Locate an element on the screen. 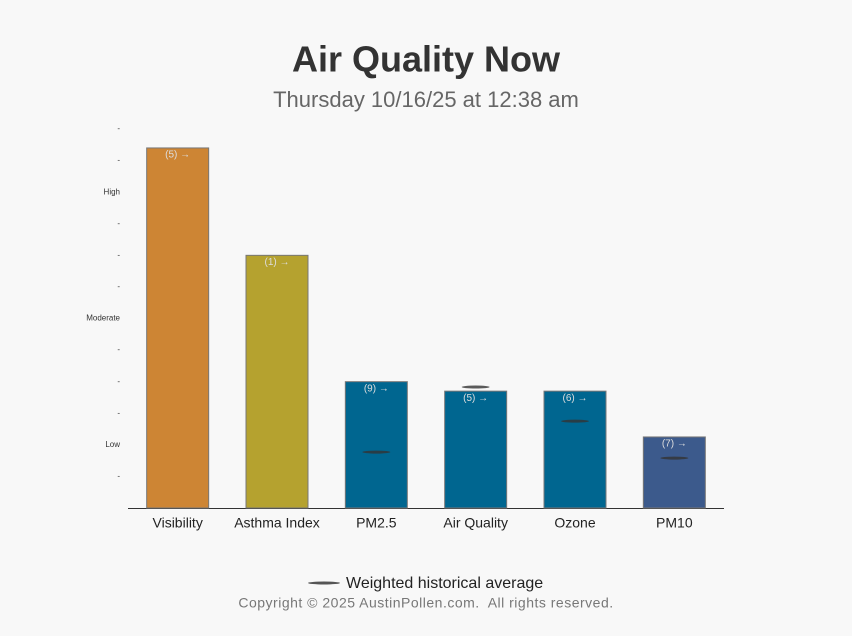  x-tick-label: Asthma Index is located at coordinates (277, 523).